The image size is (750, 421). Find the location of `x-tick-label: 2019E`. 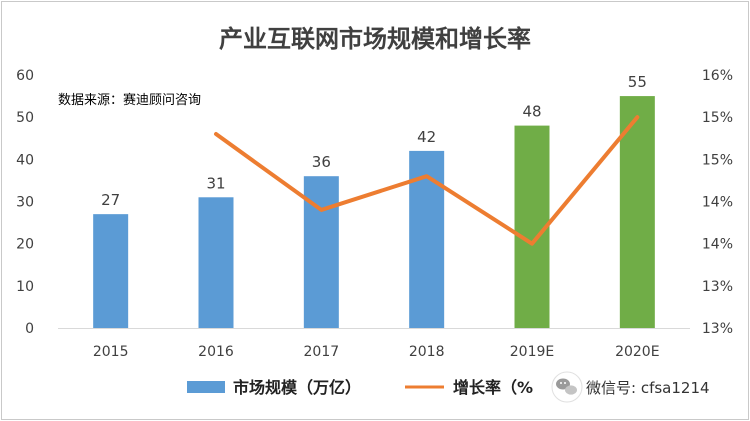

x-tick-label: 2019E is located at coordinates (532, 352).